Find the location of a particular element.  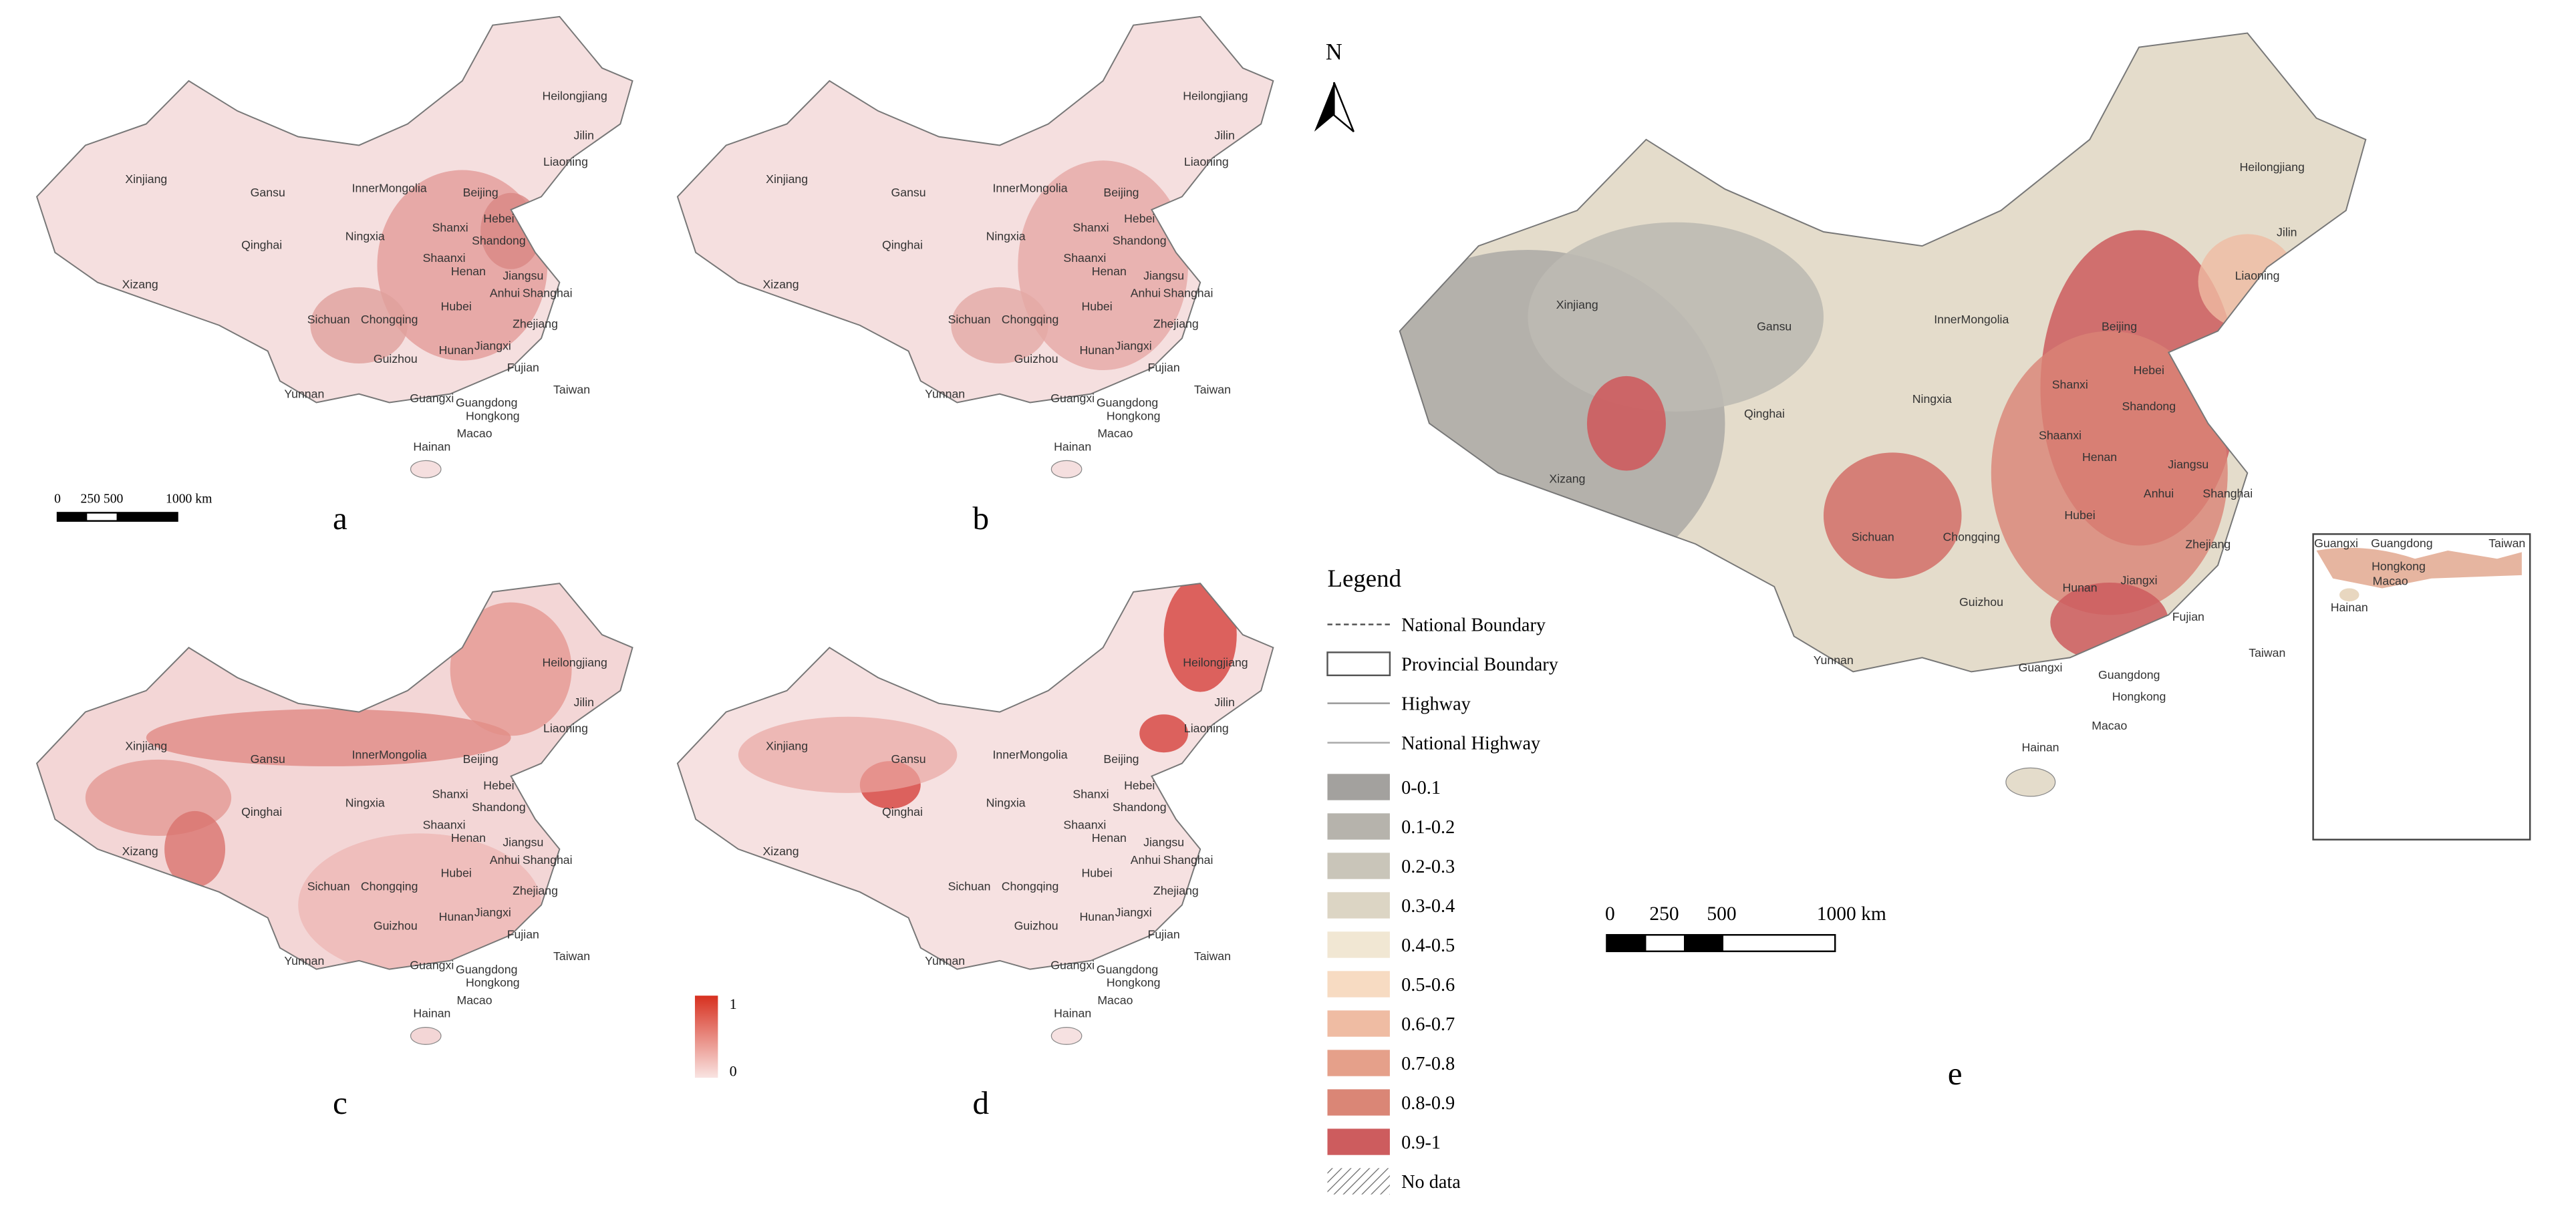

province-label: Guangdong is located at coordinates (2129, 674).